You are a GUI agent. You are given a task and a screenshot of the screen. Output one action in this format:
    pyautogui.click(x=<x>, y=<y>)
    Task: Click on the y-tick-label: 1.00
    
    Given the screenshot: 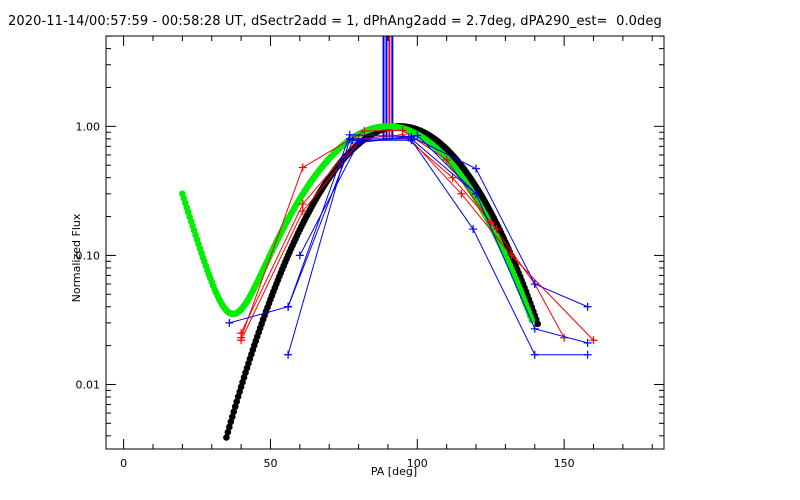 What is the action you would take?
    pyautogui.click(x=88, y=126)
    